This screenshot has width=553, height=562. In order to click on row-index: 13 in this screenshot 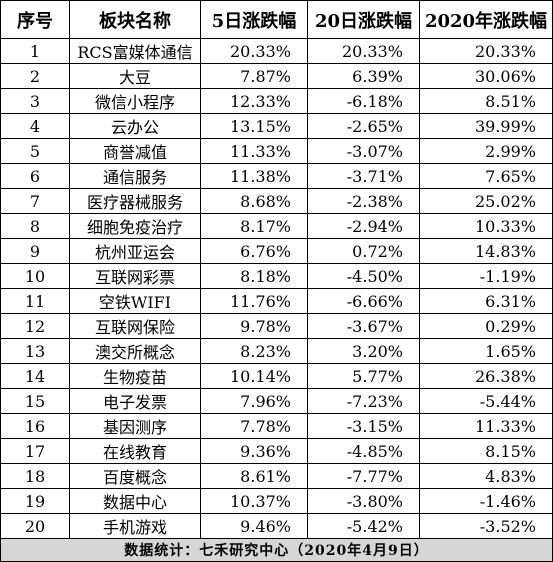, I will do `click(35, 351)`.